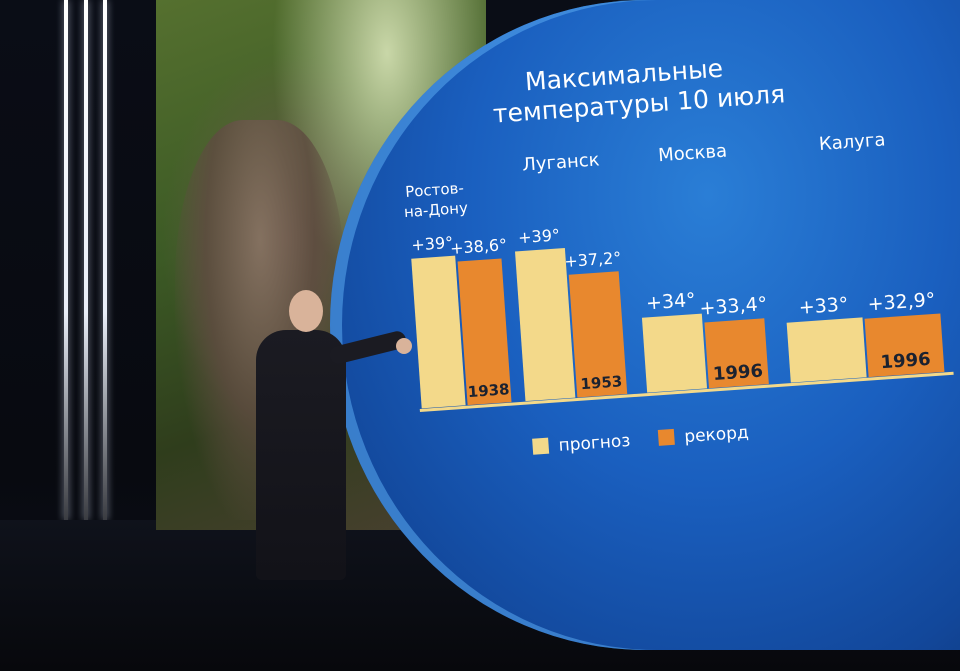 The height and width of the screenshot is (671, 960). What do you see at coordinates (435, 190) in the screenshot?
I see `city-label-rostov-line-1: Ростов-` at bounding box center [435, 190].